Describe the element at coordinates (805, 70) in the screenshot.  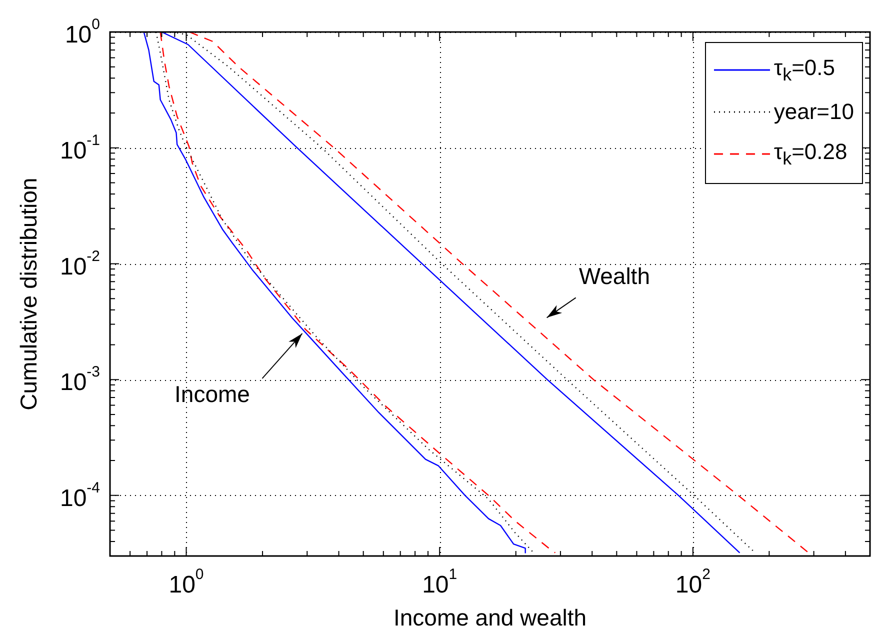
I see `legend-label: τ$_{k}$=0.5` at that location.